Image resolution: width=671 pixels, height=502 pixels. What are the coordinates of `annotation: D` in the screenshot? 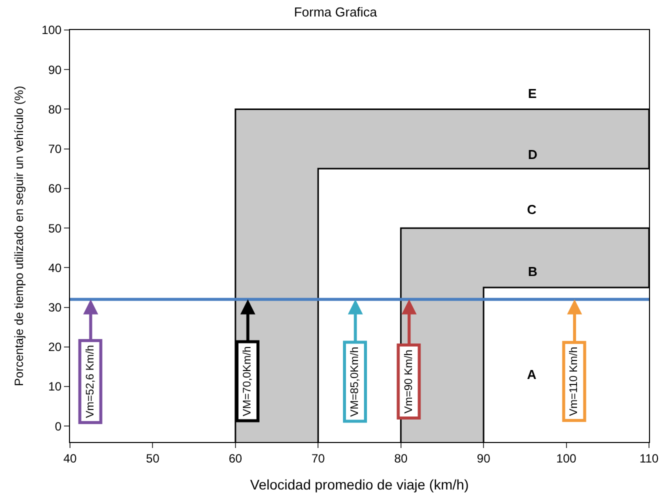 It's located at (533, 154).